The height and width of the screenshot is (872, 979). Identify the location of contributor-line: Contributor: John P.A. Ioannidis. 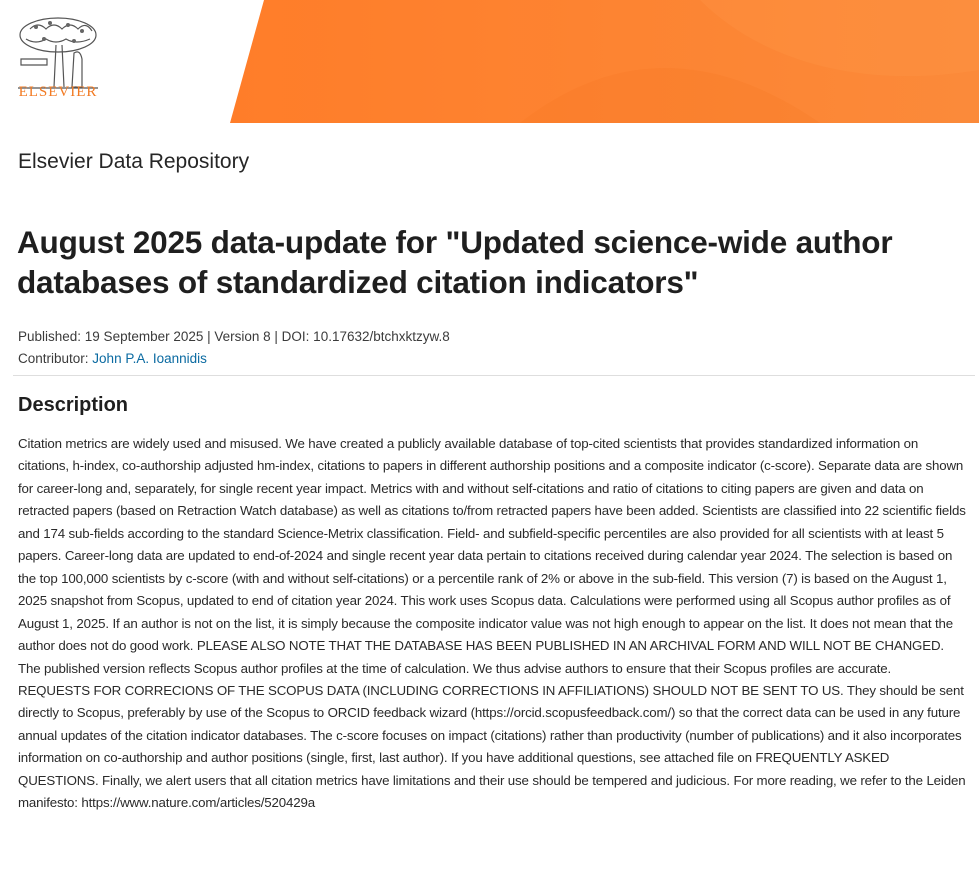
(234, 359).